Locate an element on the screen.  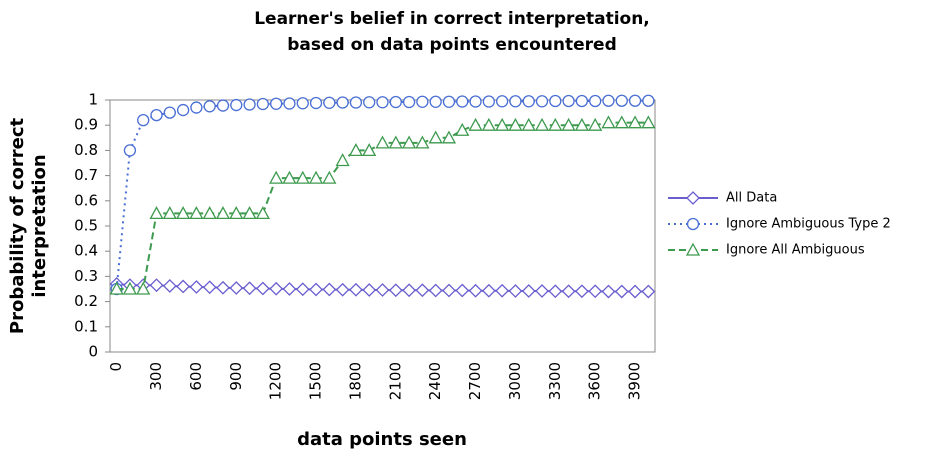
x-tick-group: 0 is located at coordinates (116, 367).